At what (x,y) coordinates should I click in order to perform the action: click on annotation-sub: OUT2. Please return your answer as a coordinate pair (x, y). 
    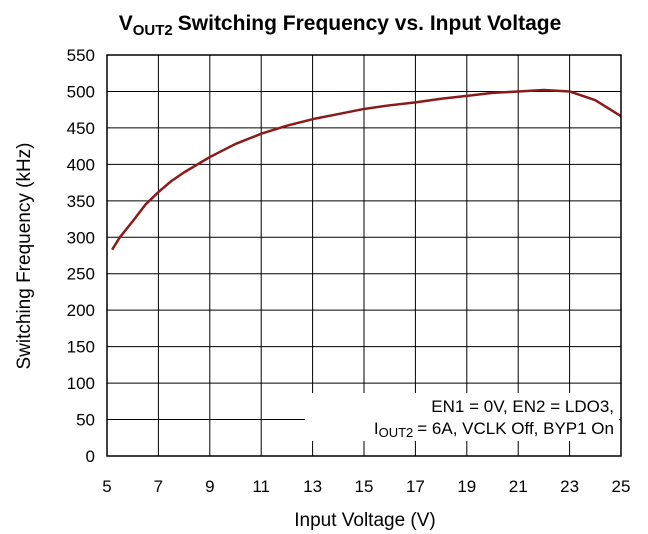
    Looking at the image, I should click on (396, 432).